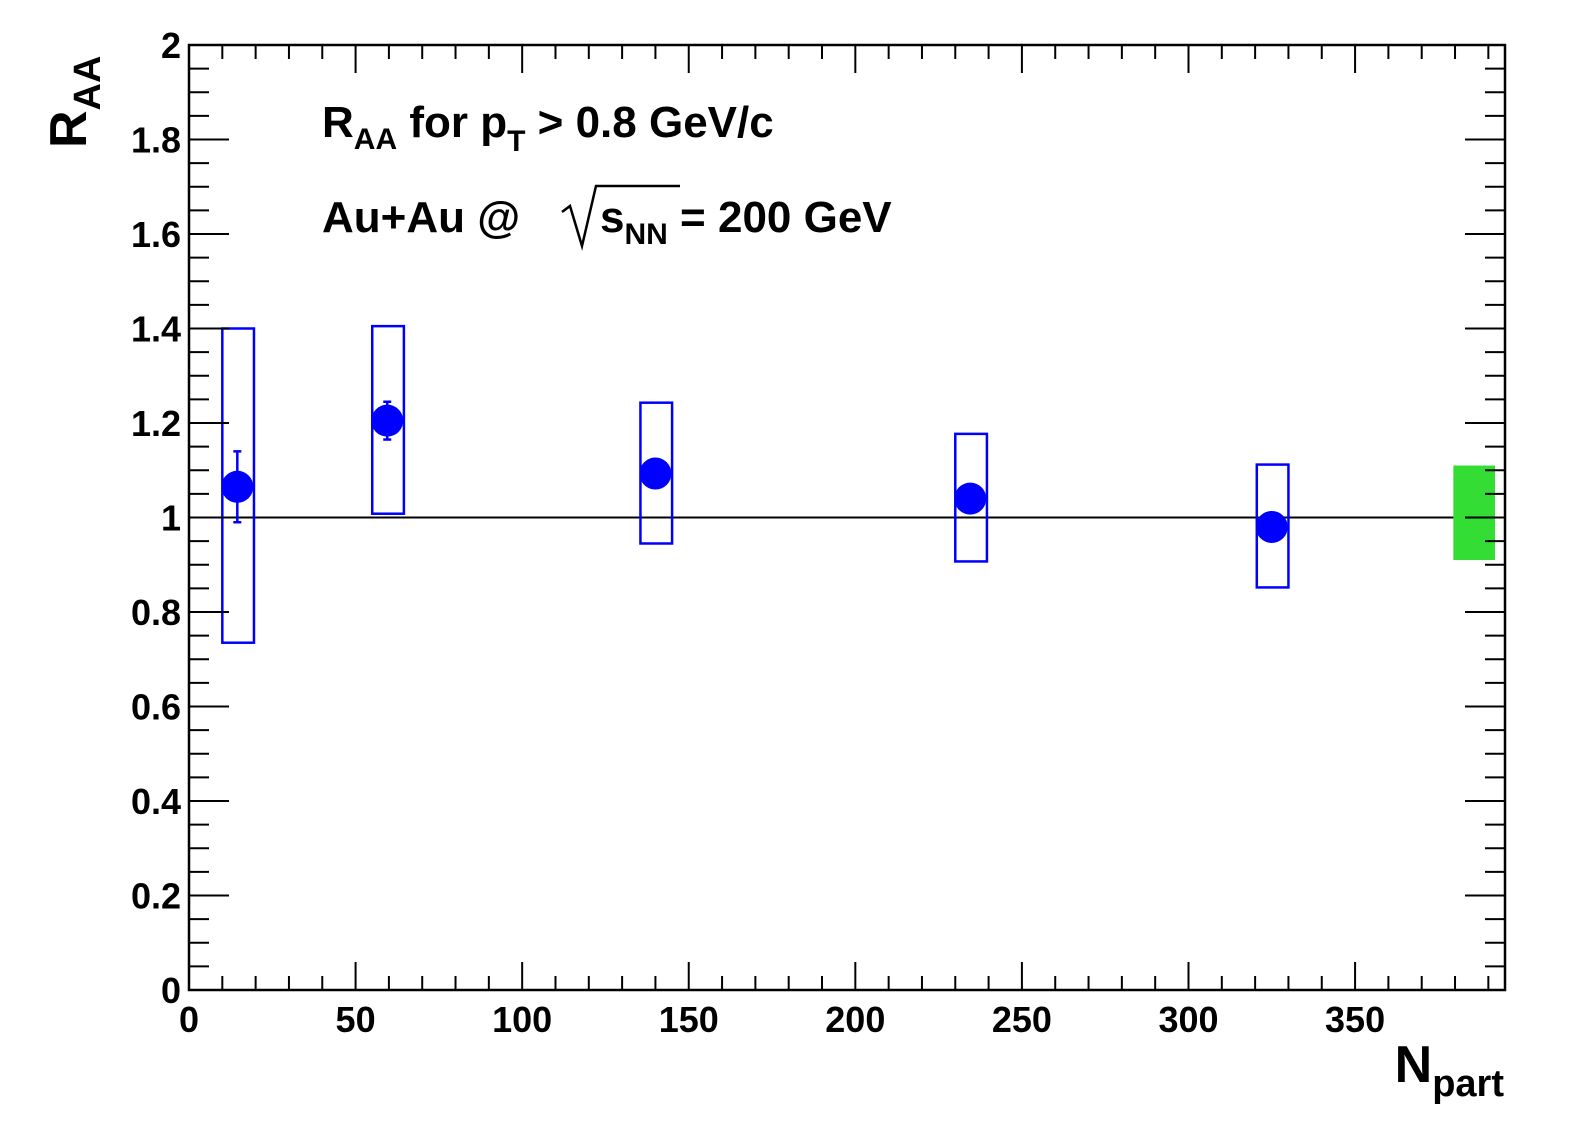 Image resolution: width=1575 pixels, height=1131 pixels. I want to click on y-tick-label: 0.8, so click(156, 612).